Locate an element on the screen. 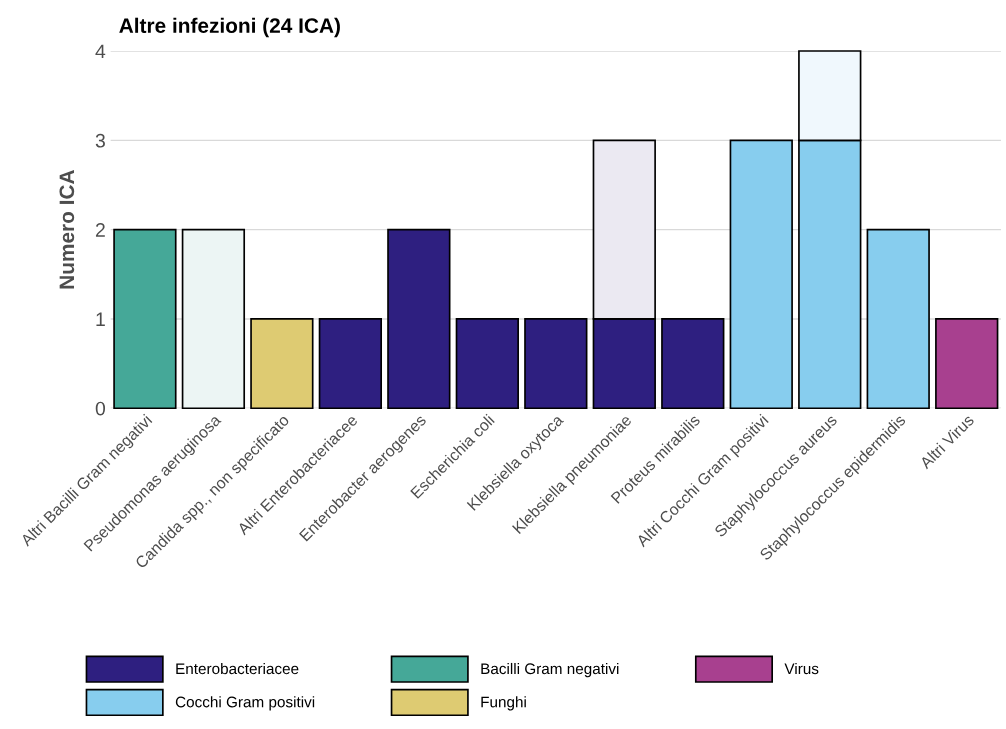 This screenshot has width=1006, height=729. y-tick-label: 3 is located at coordinates (100, 140).